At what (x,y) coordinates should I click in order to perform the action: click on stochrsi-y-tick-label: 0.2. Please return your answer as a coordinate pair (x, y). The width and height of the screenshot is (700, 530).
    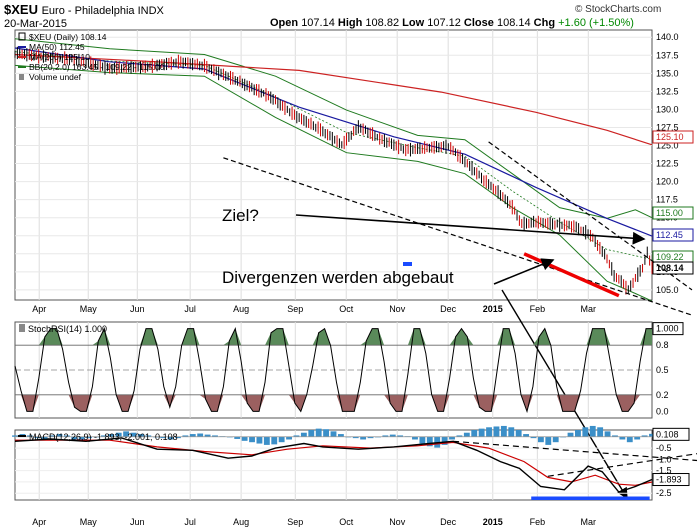
    Looking at the image, I should click on (662, 395).